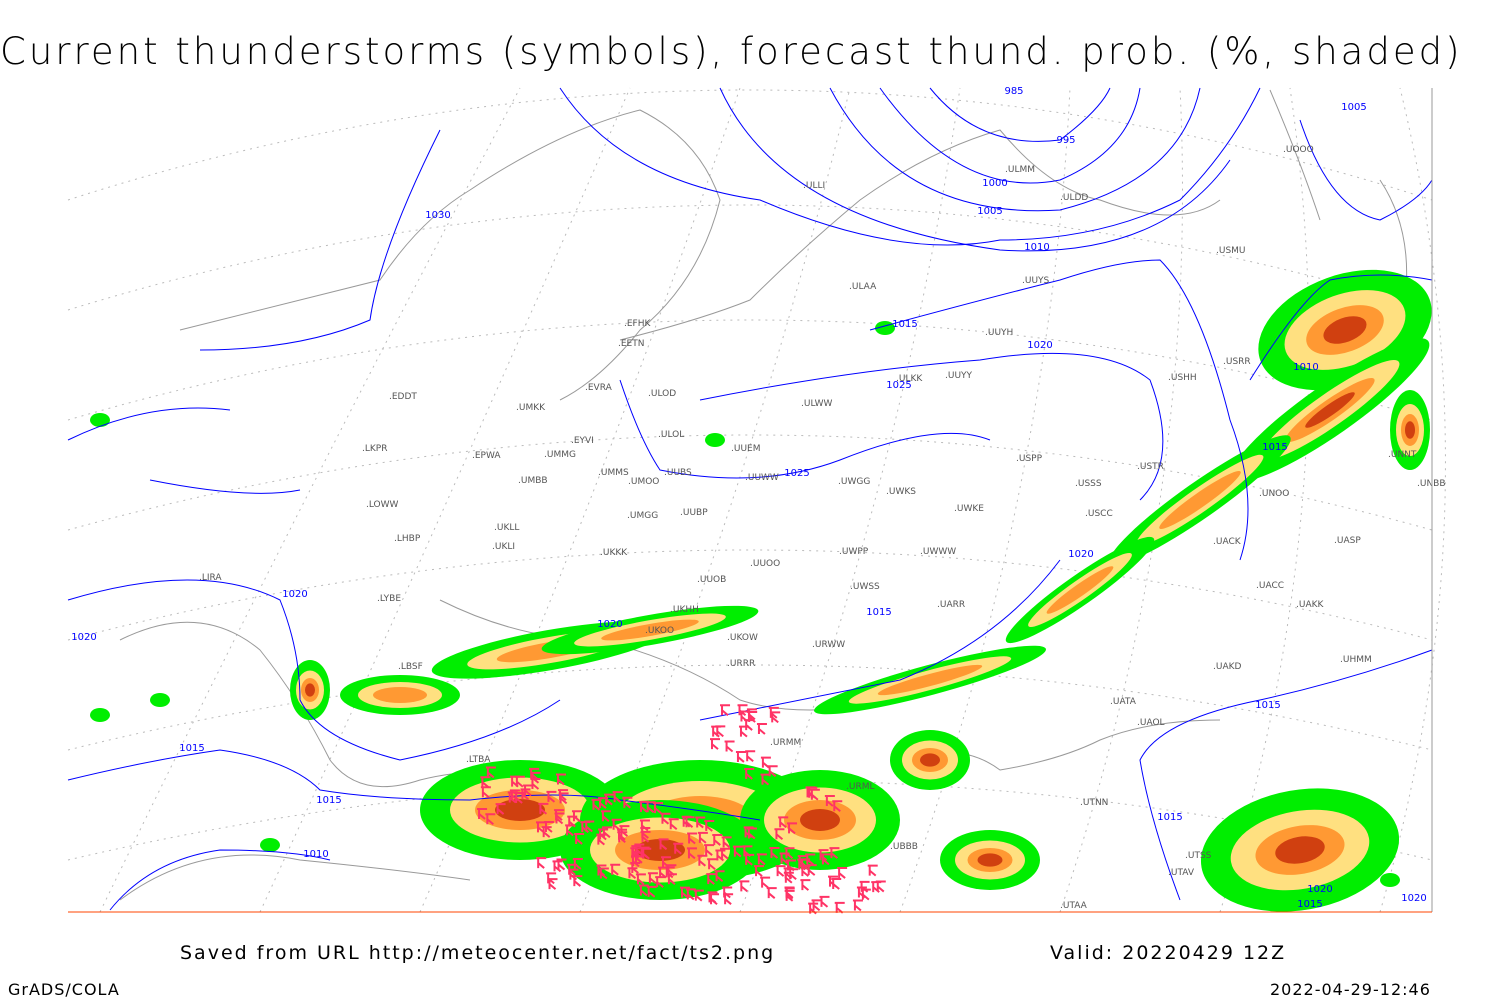  I want to click on station-label: .EYVI, so click(582, 441).